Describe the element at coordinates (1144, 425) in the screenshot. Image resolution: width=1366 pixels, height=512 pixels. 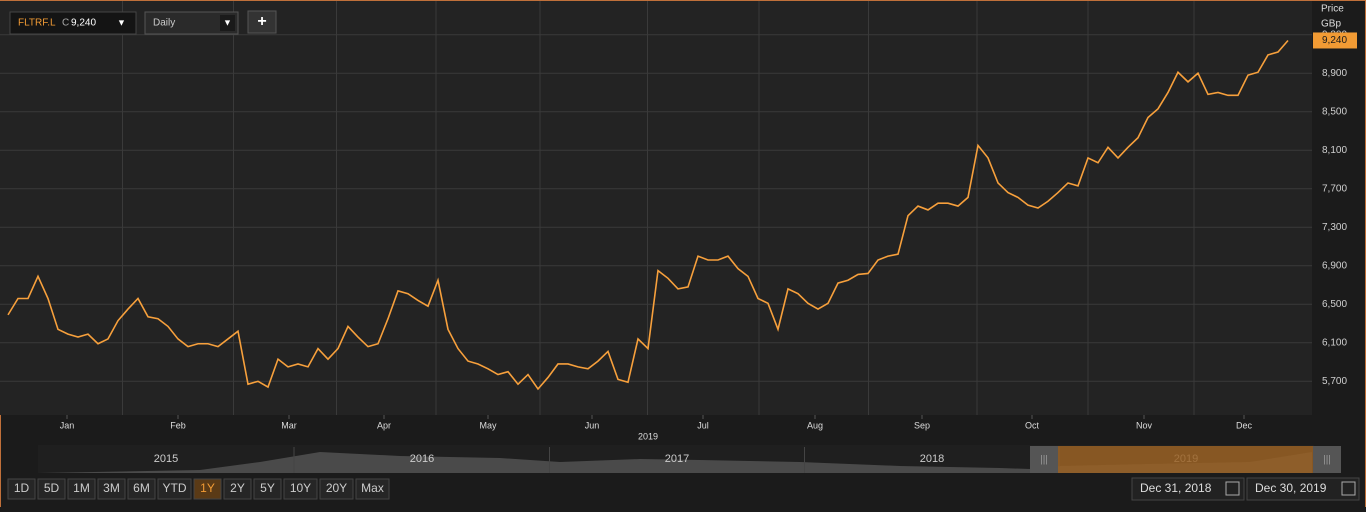
I see `x-tick-label: Nov` at that location.